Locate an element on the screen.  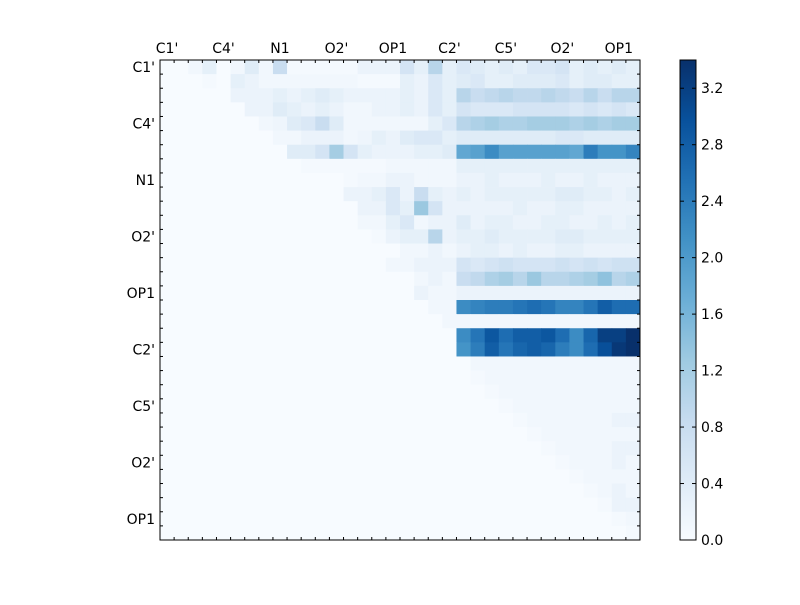
colorbar: 0.0 0.4 0.8 1.2 1.6 2.0 2.4 2.8 3.2 is located at coordinates (701, 304).